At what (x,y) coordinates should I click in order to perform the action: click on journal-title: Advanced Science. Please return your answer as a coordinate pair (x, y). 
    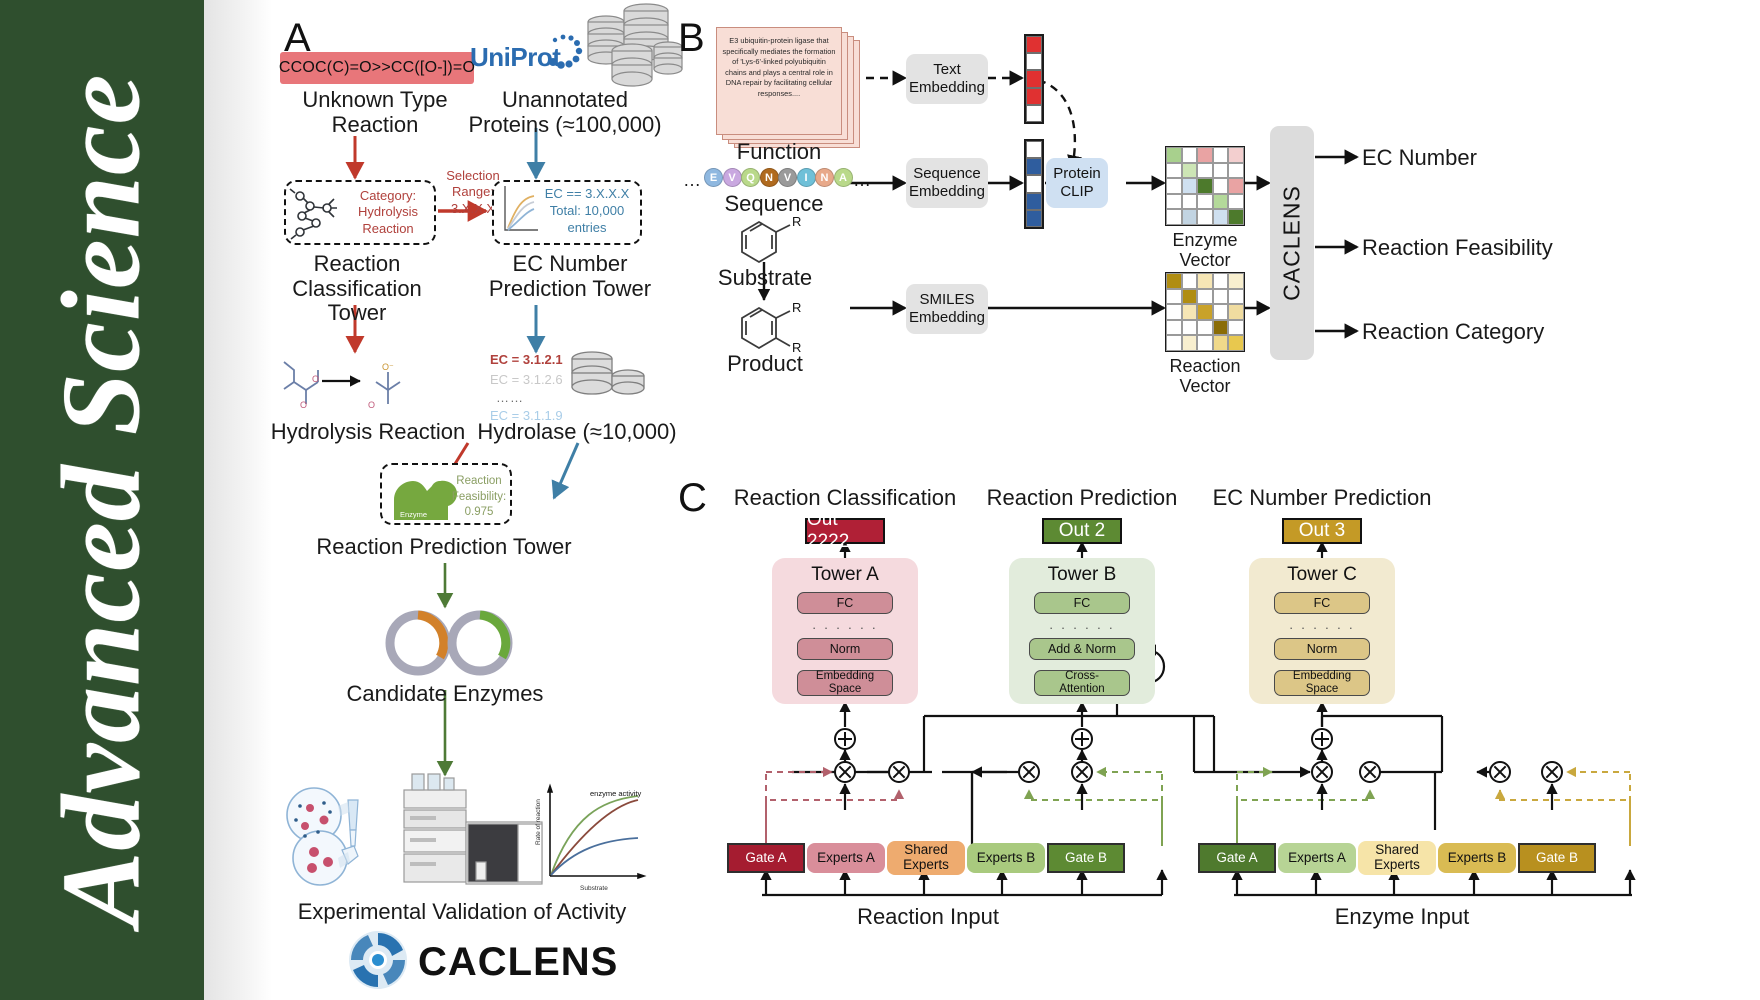
    Looking at the image, I should click on (101, 500).